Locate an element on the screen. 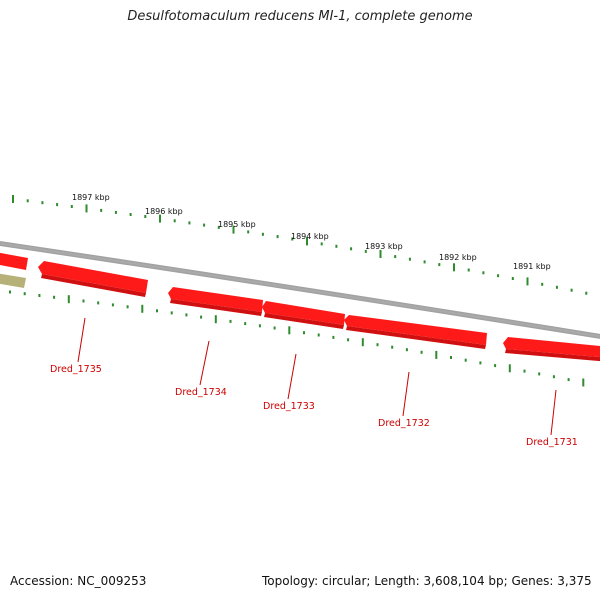 The image size is (600, 600). kbp-label: 1897 kbp is located at coordinates (91, 197).